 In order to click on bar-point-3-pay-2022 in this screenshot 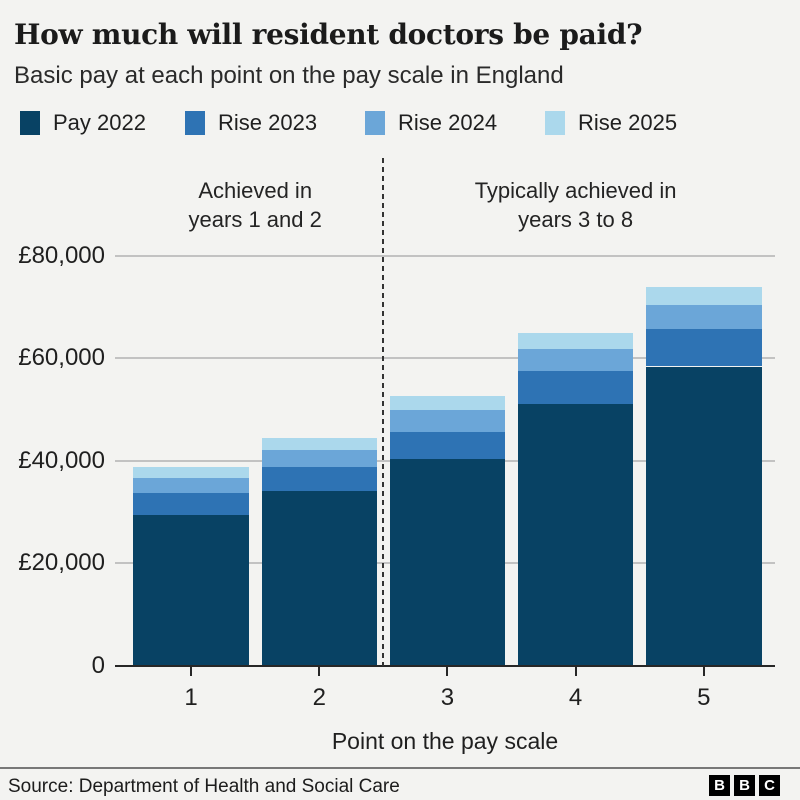, I will do `click(447, 562)`.